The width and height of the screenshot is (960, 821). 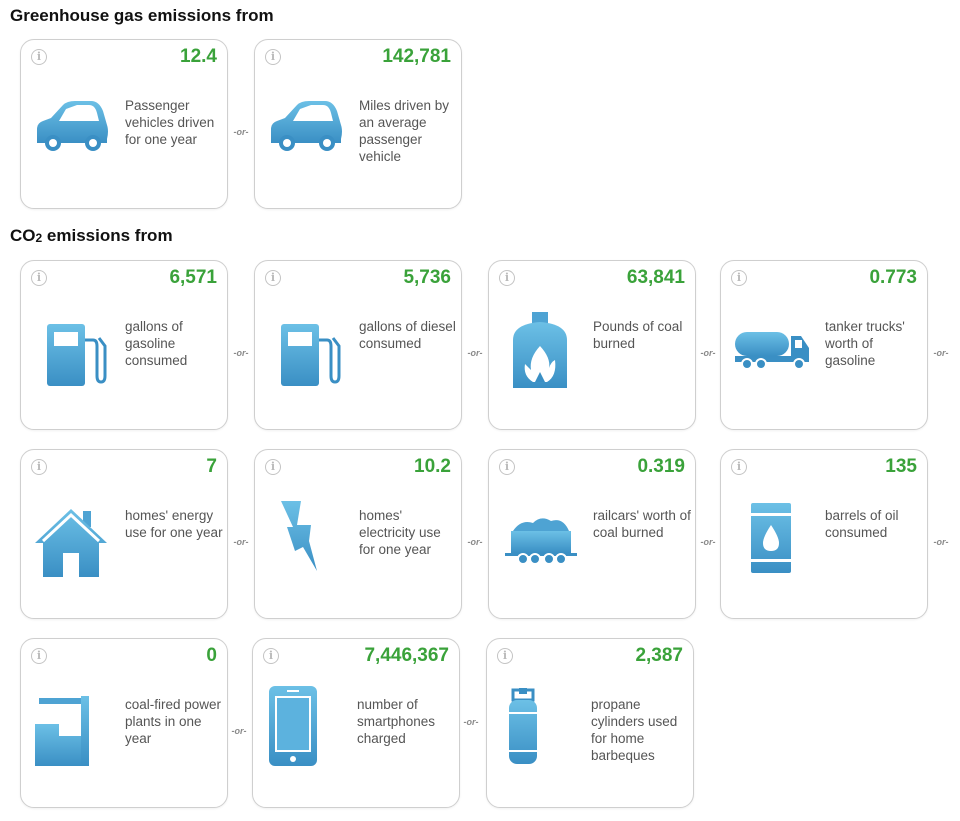 I want to click on card-description: Pounds of coal burned, so click(x=638, y=335).